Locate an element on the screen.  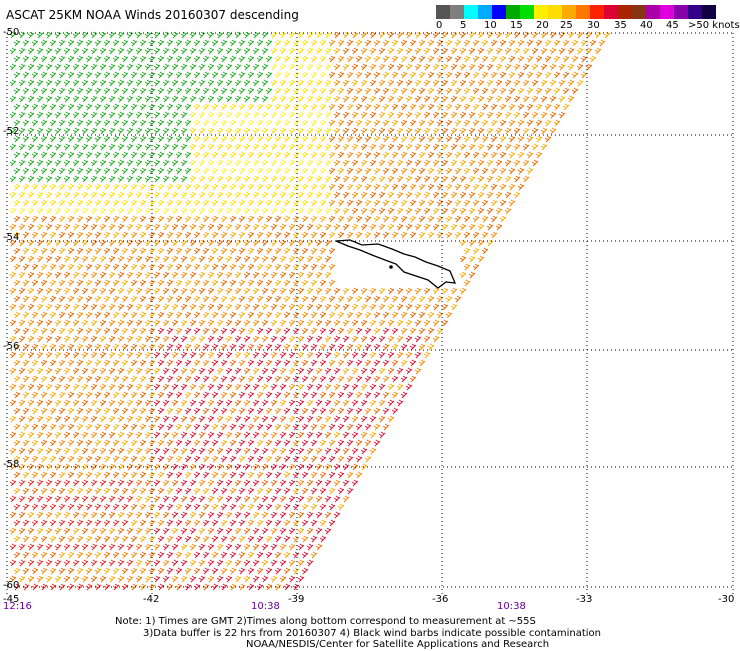
legend-labels: 0 5 10 15 20 25 30 35 40 45 >50 knots is located at coordinates (585, 27).